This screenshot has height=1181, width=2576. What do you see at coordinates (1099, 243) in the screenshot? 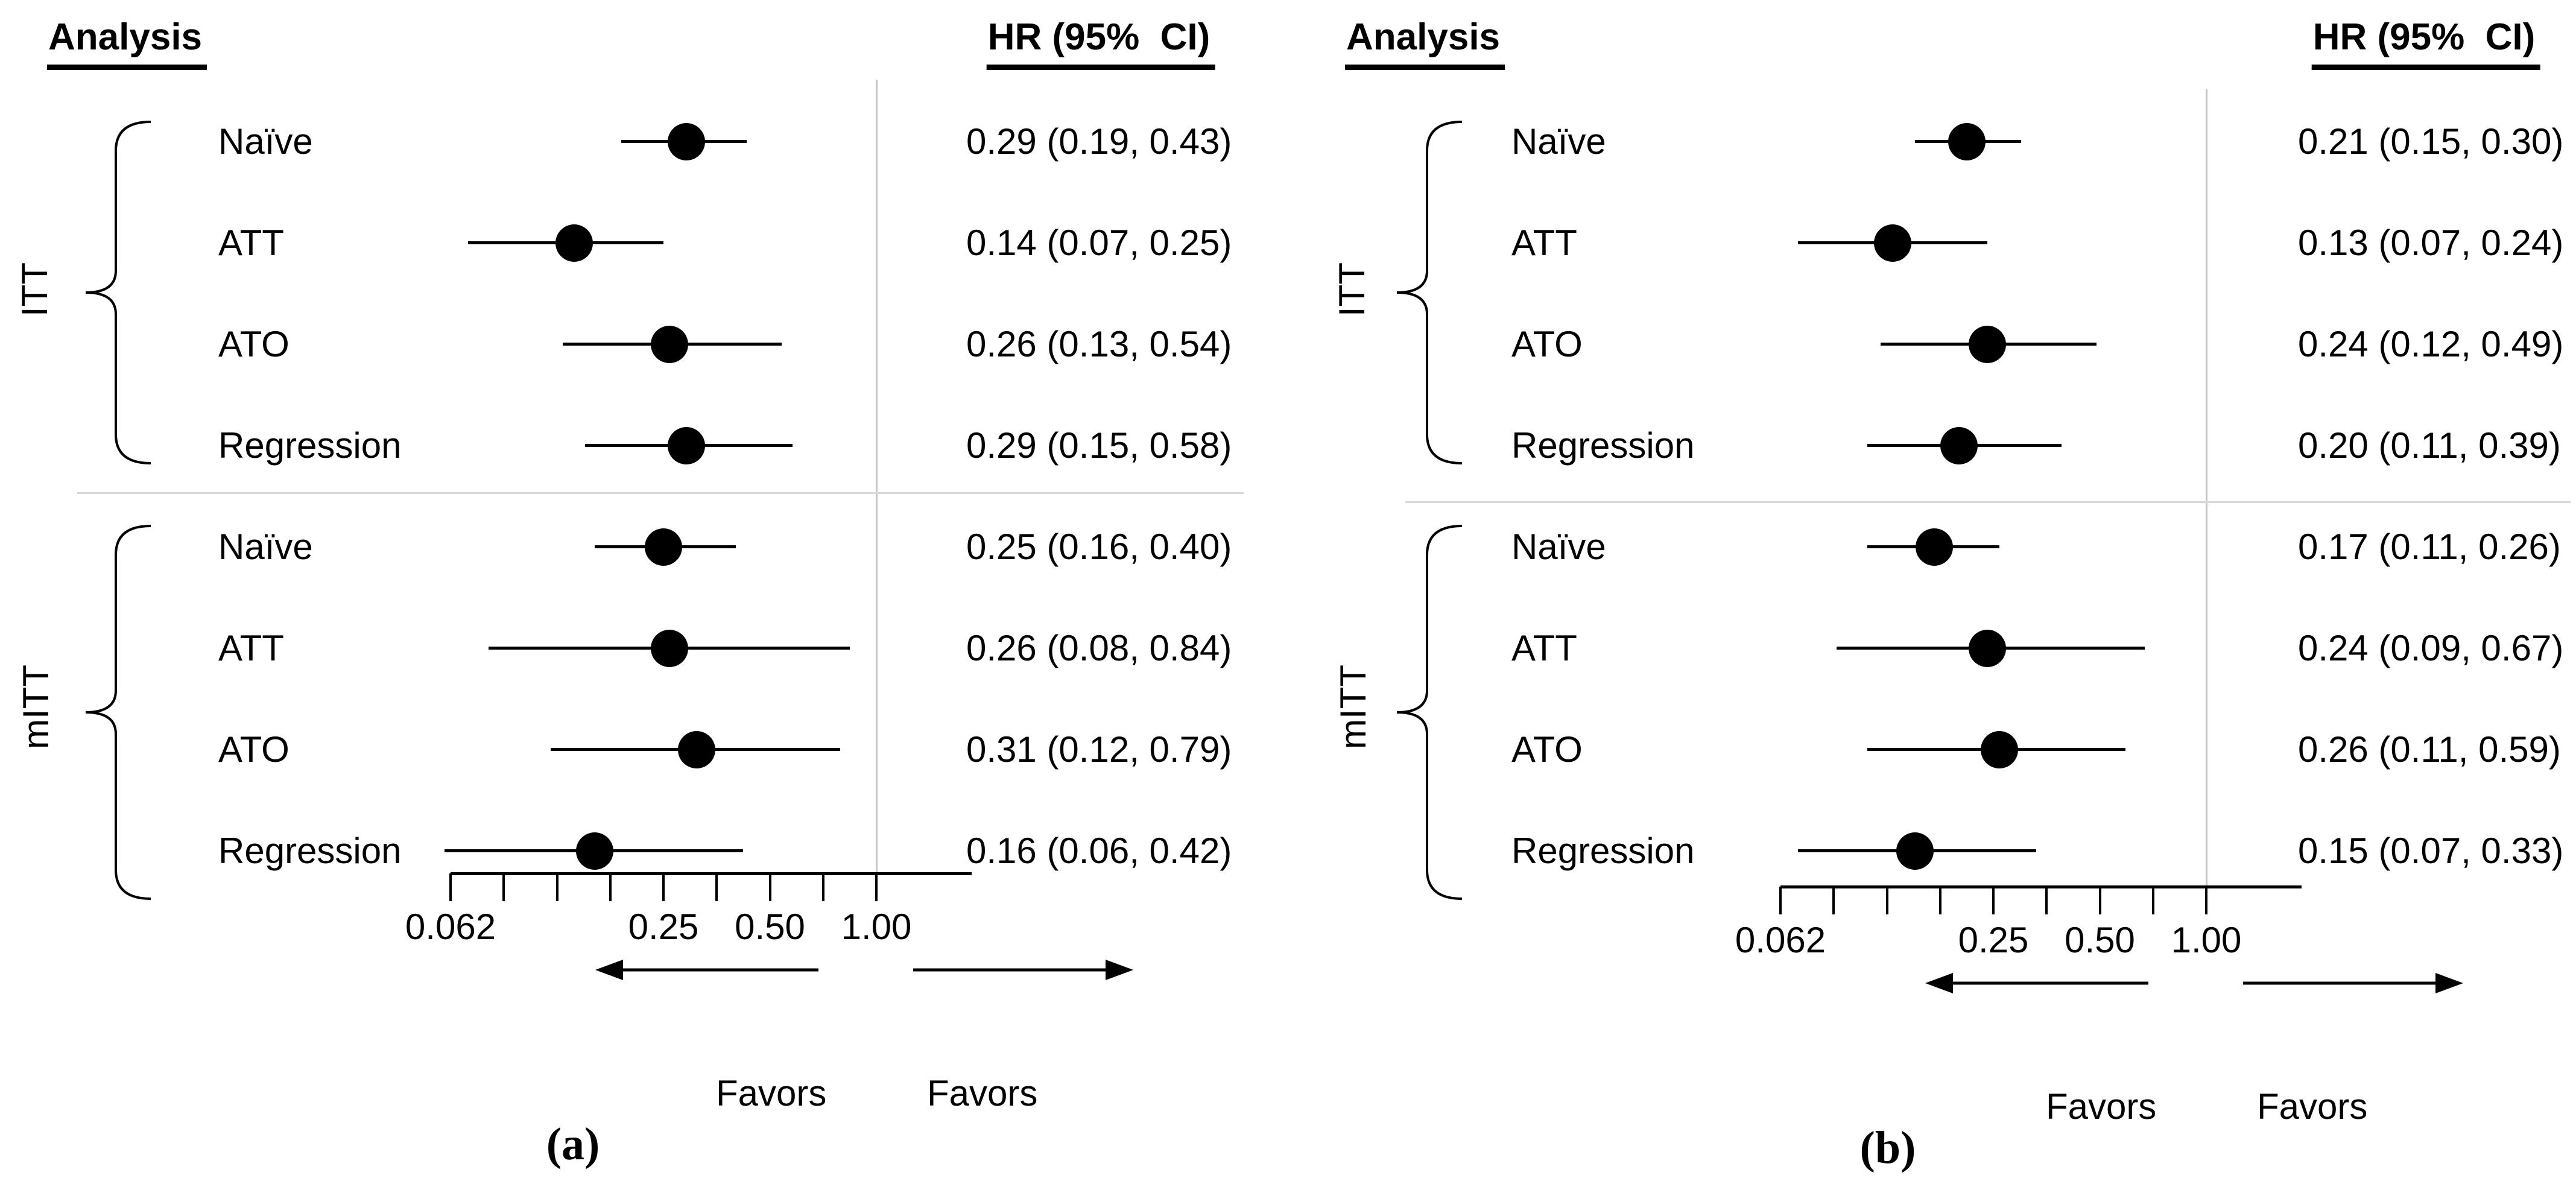
I see `hr-value: 0.14 (0.07, 0.25)` at bounding box center [1099, 243].